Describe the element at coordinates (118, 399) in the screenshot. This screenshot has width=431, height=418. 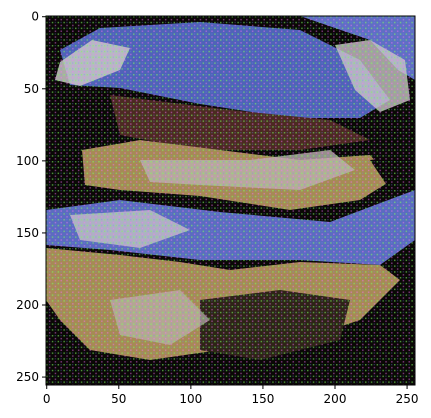
I see `x-tick-label: 50` at that location.